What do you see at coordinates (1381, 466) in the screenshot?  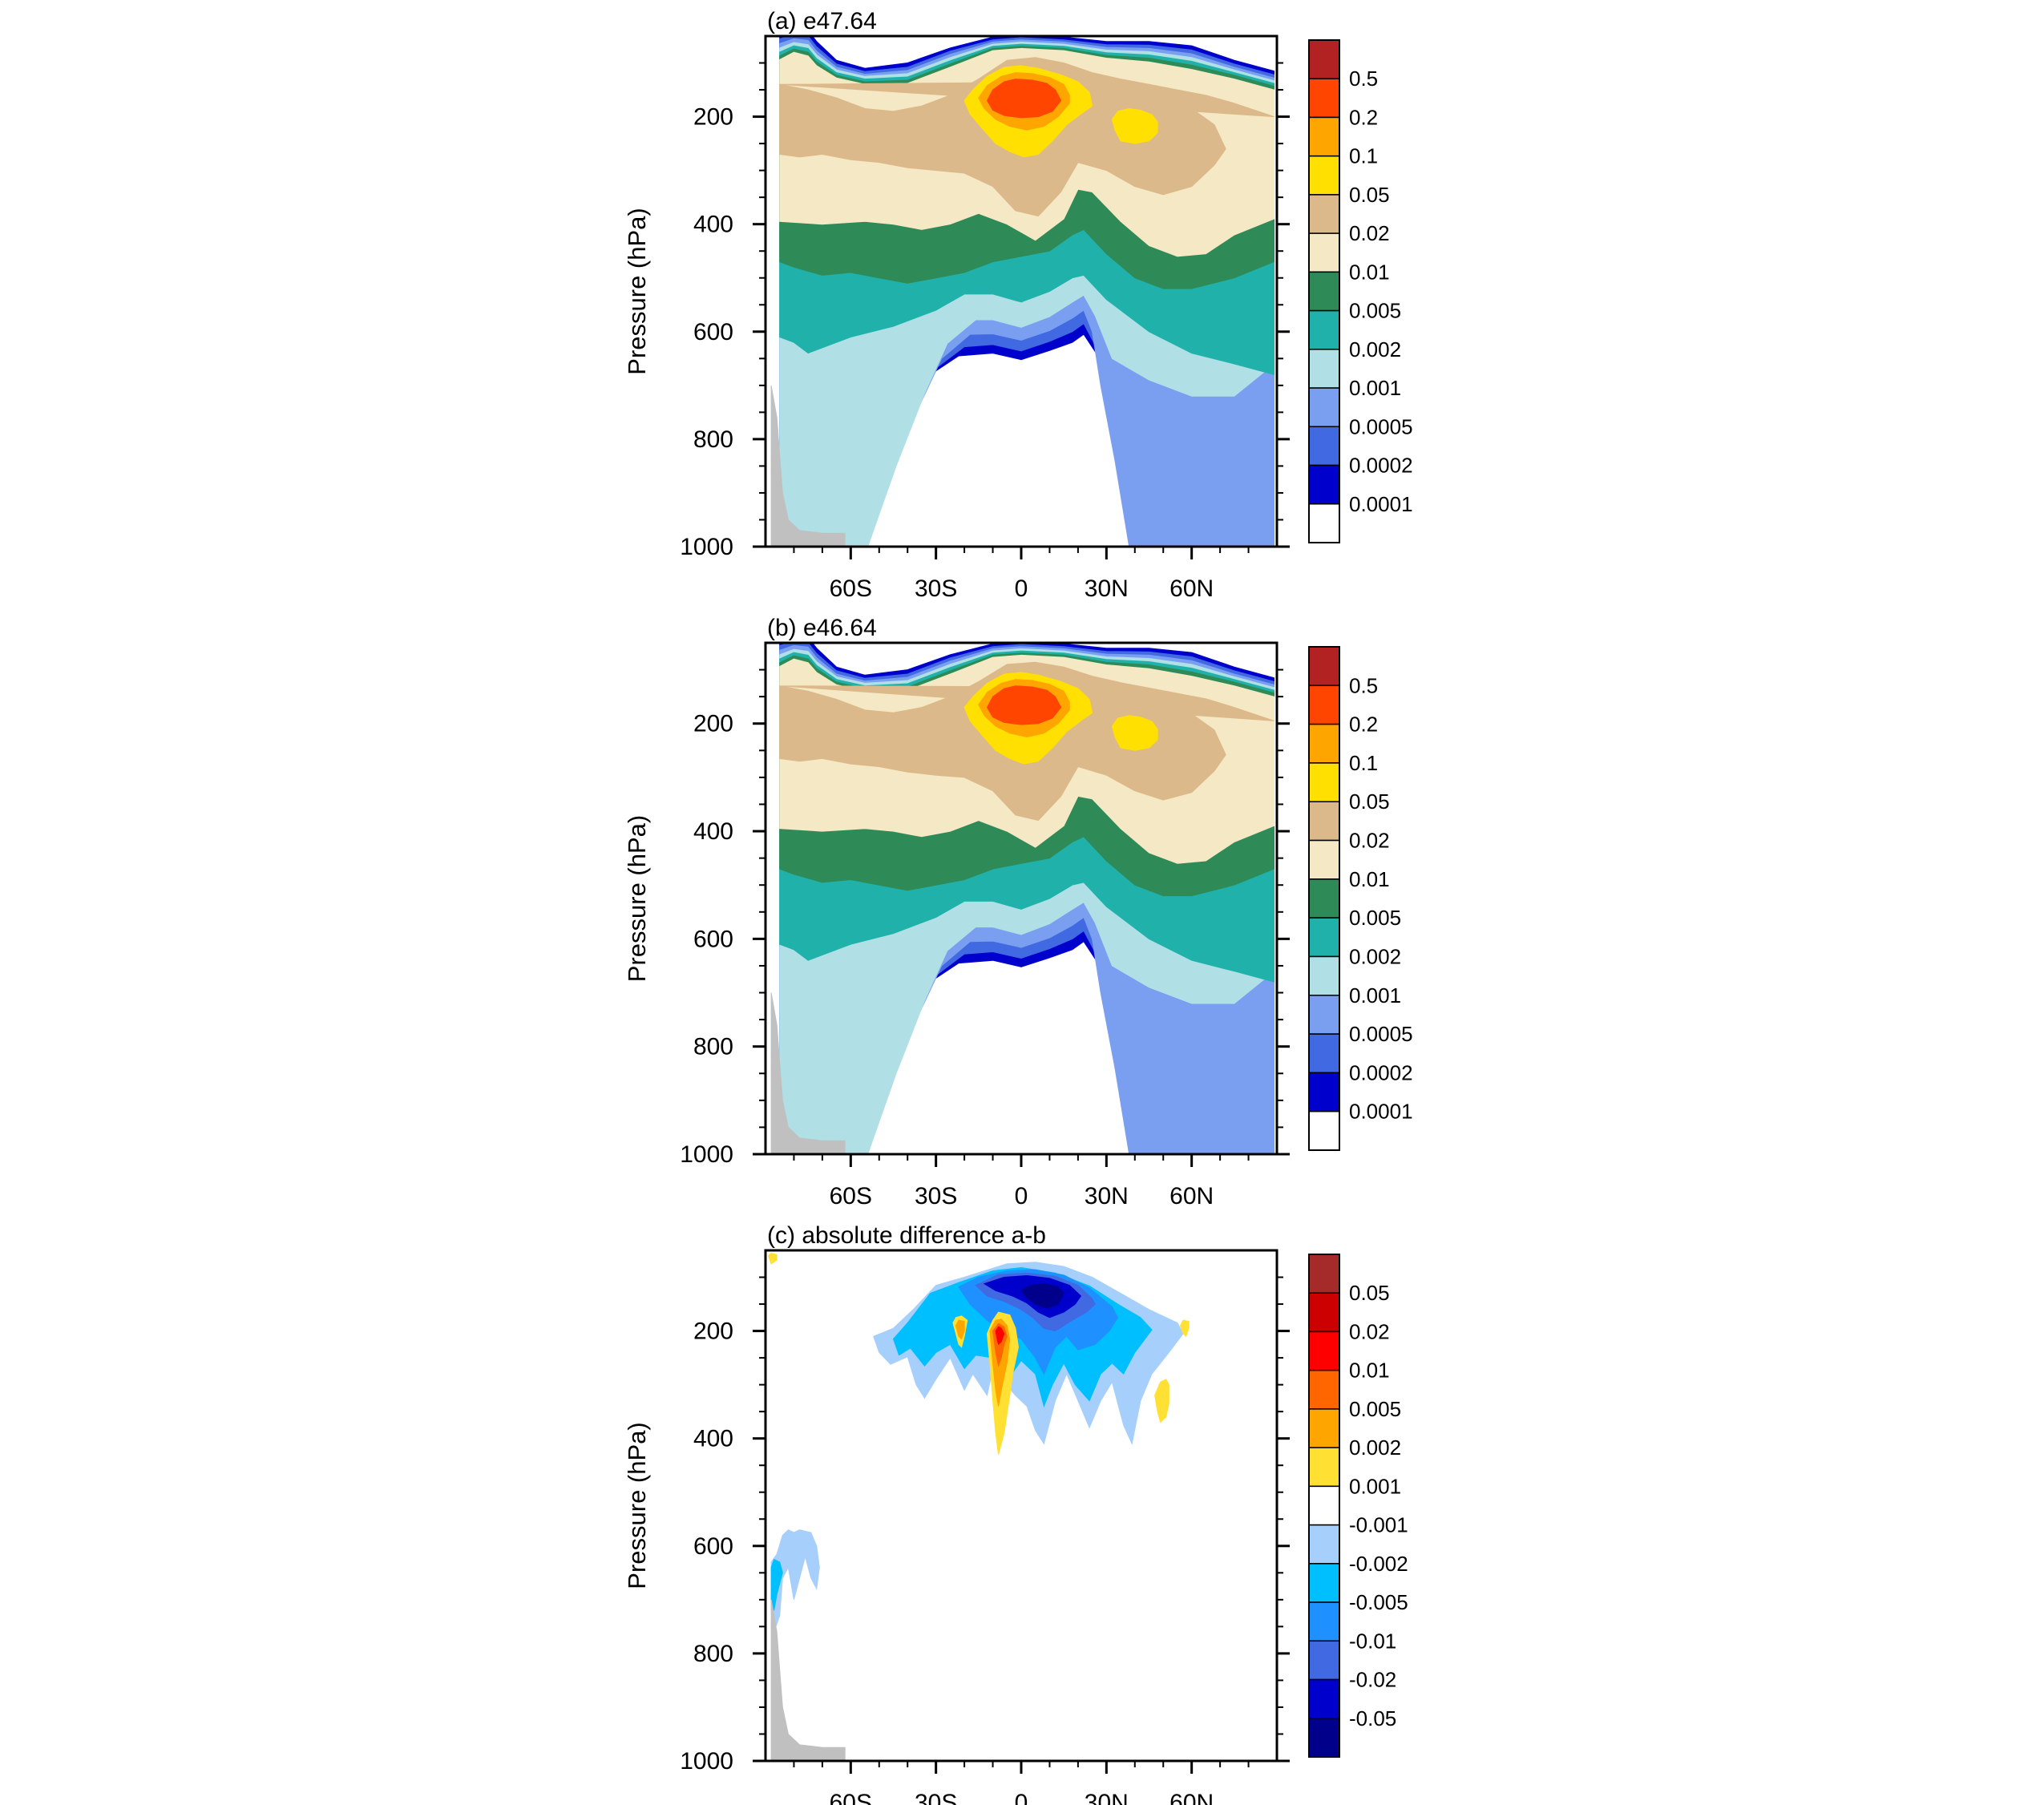 I see `colorbar-label: 0.0002` at bounding box center [1381, 466].